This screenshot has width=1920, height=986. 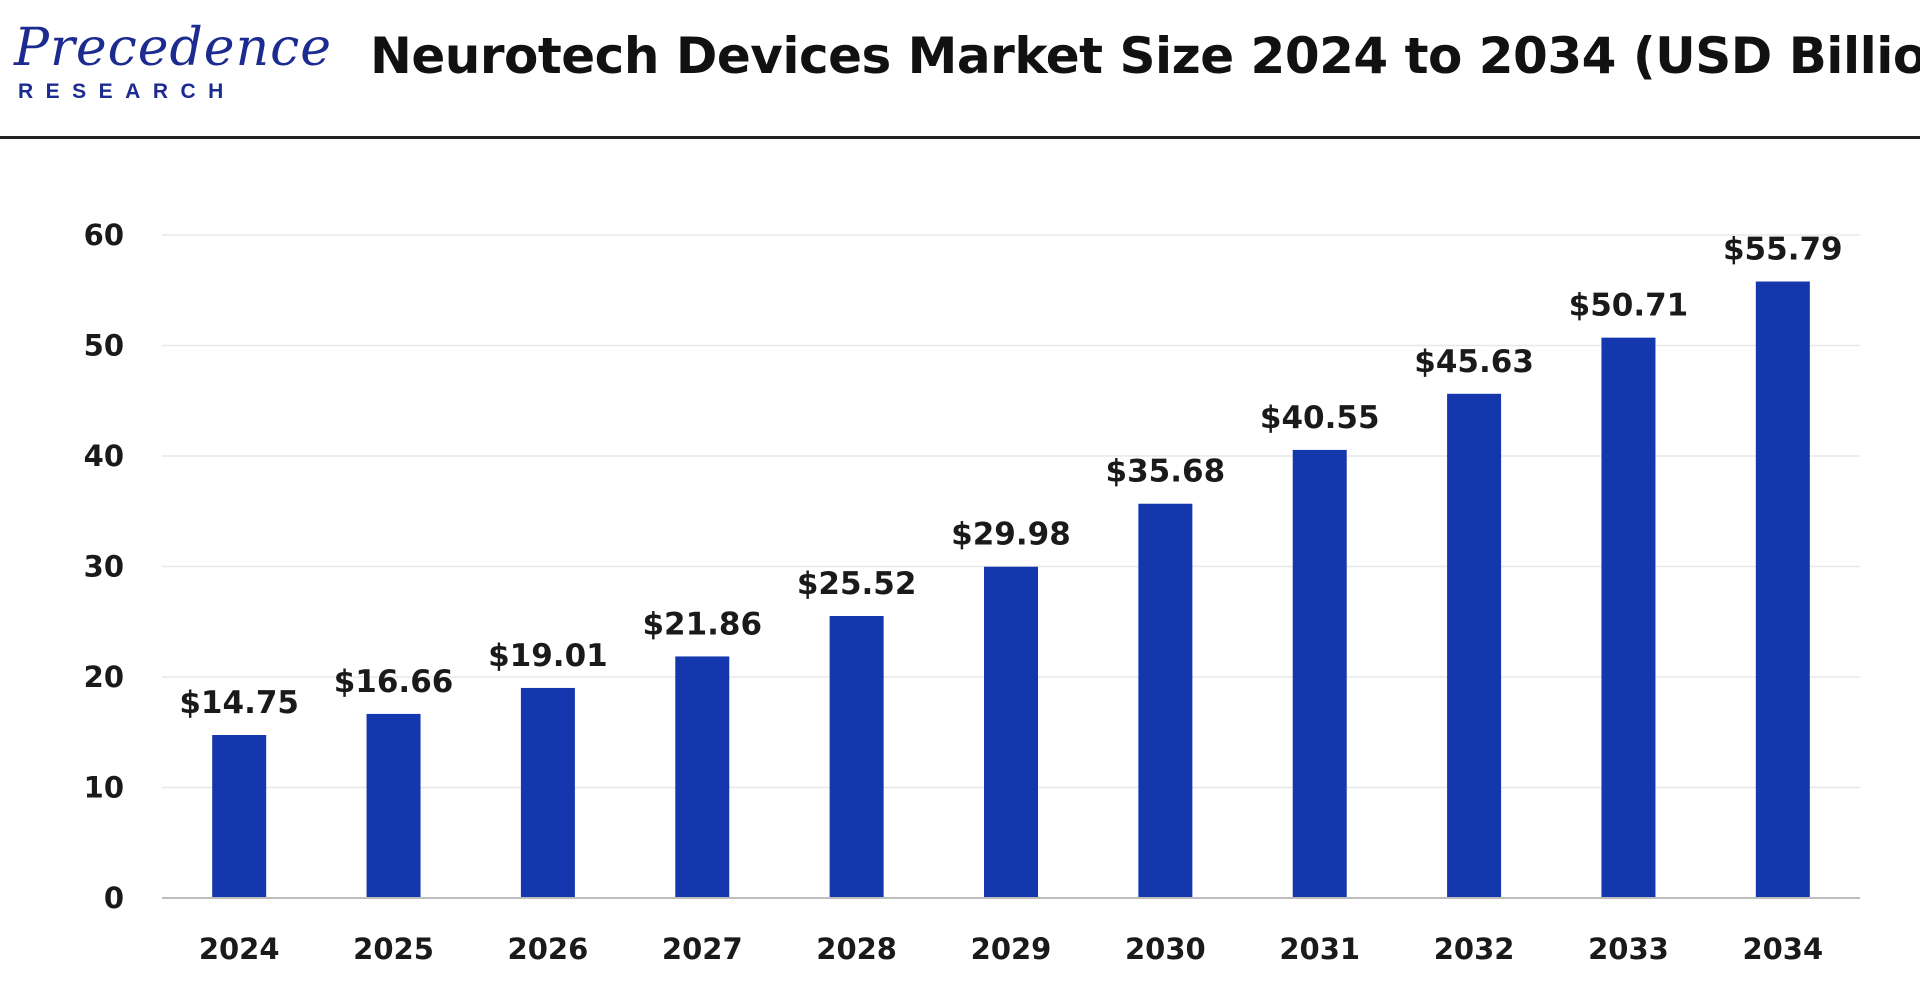 I want to click on y-tick-label: 50, so click(x=104, y=346).